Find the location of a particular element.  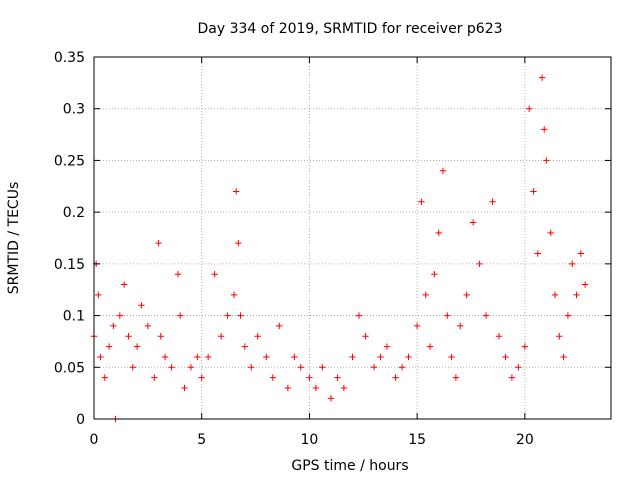

y-tick-label: 0.2 is located at coordinates (74, 213).